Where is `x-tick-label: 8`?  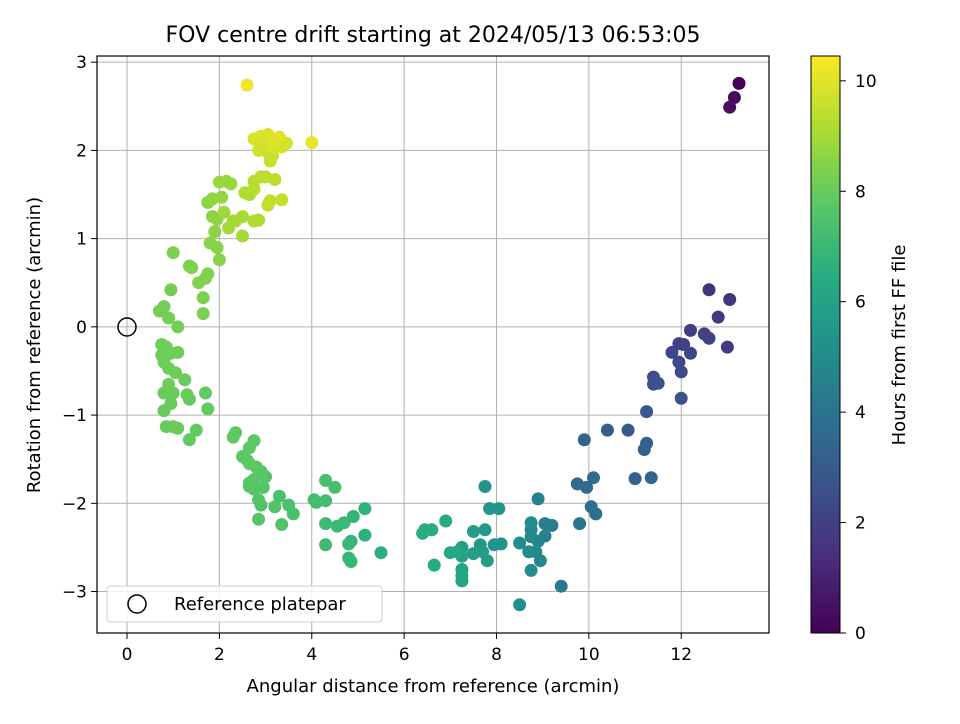
x-tick-label: 8 is located at coordinates (496, 655).